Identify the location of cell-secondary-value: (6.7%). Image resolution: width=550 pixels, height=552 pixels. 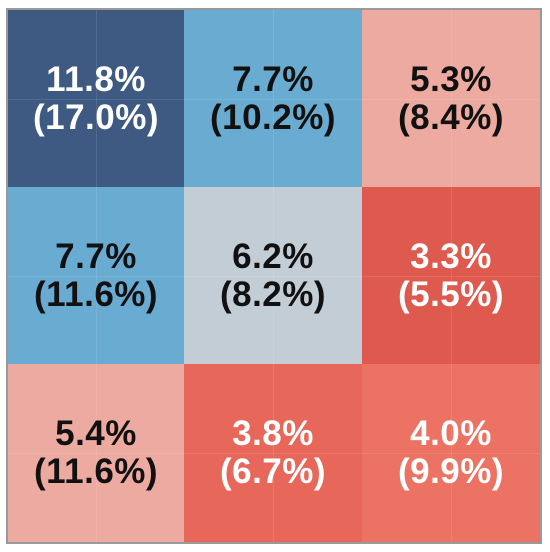
(273, 471).